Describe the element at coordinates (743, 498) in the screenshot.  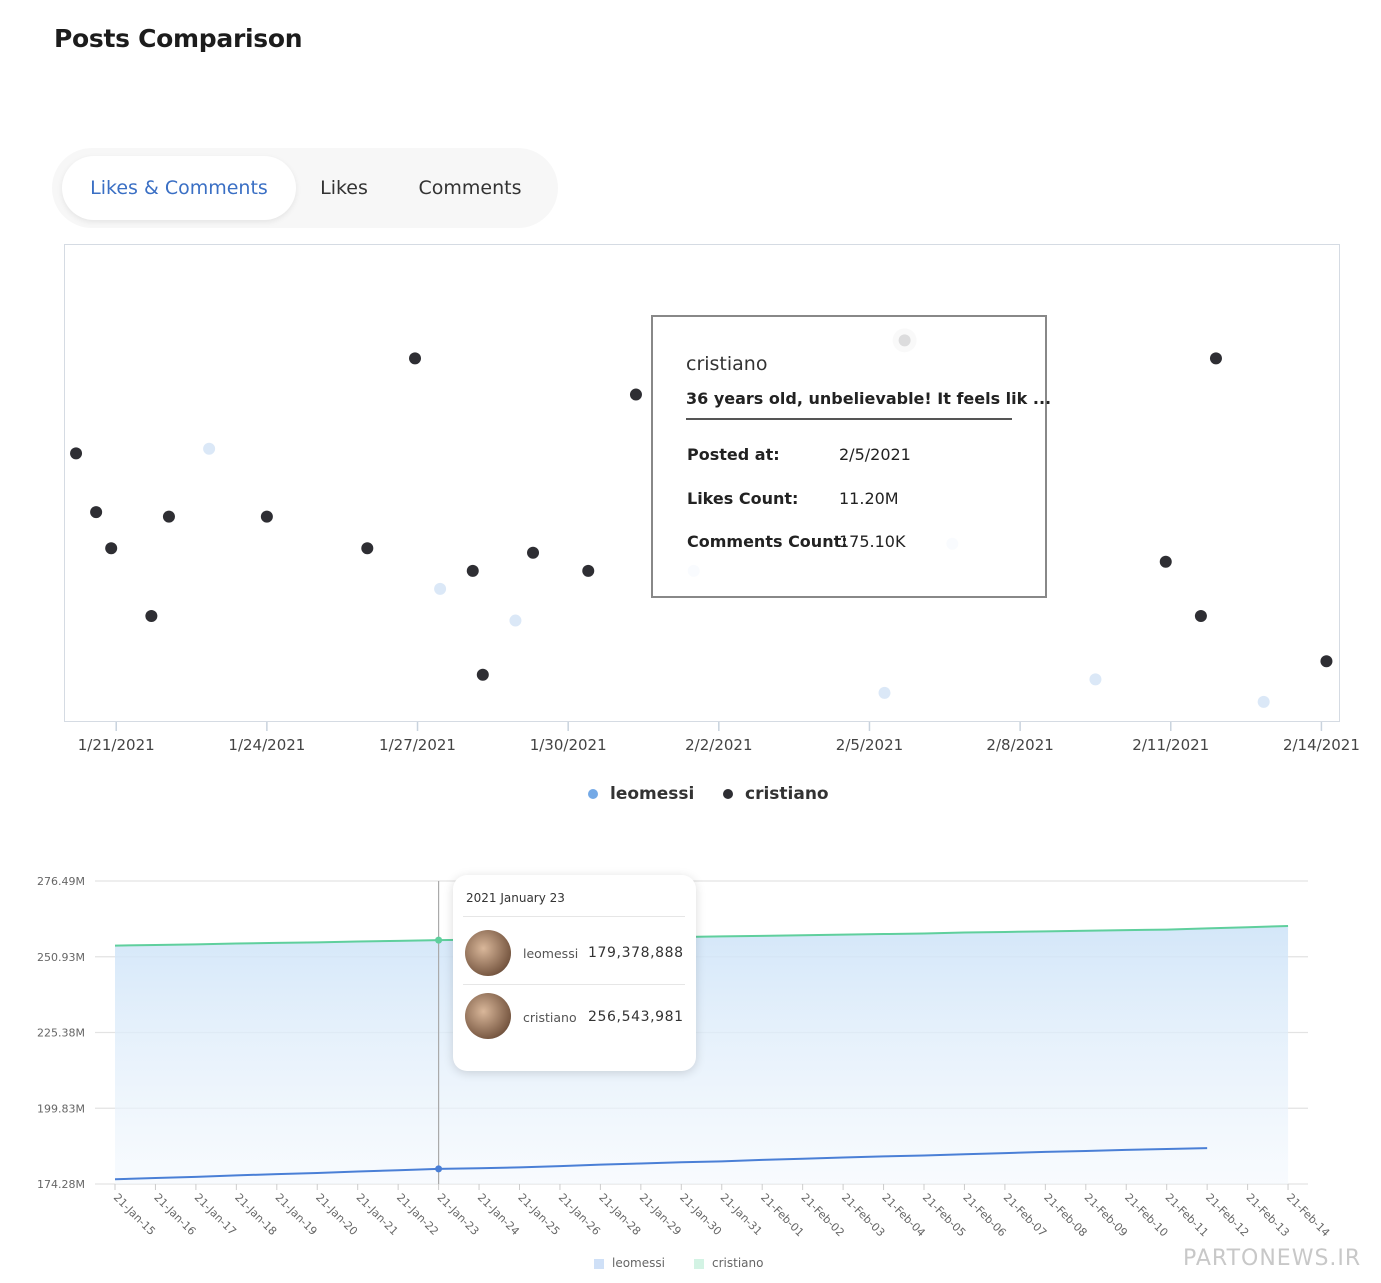
I see `tooltip-likes-label: Likes Count:` at that location.